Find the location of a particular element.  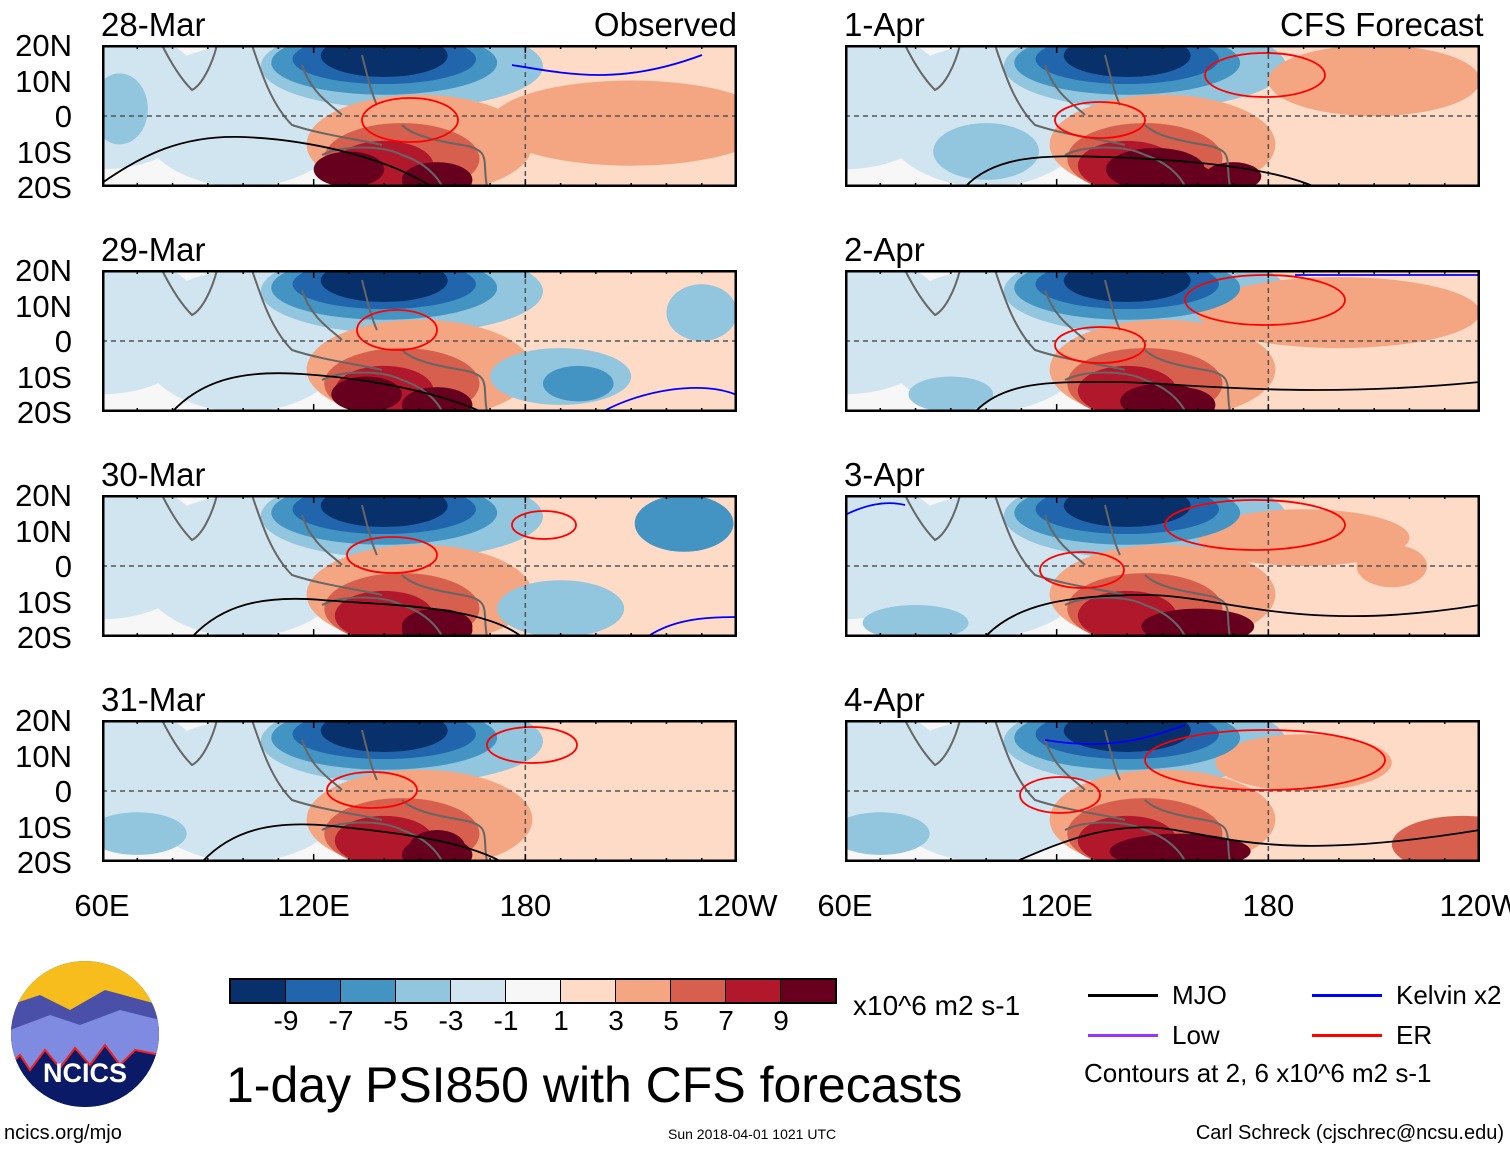

legend-mjo: MJO is located at coordinates (1157, 995).